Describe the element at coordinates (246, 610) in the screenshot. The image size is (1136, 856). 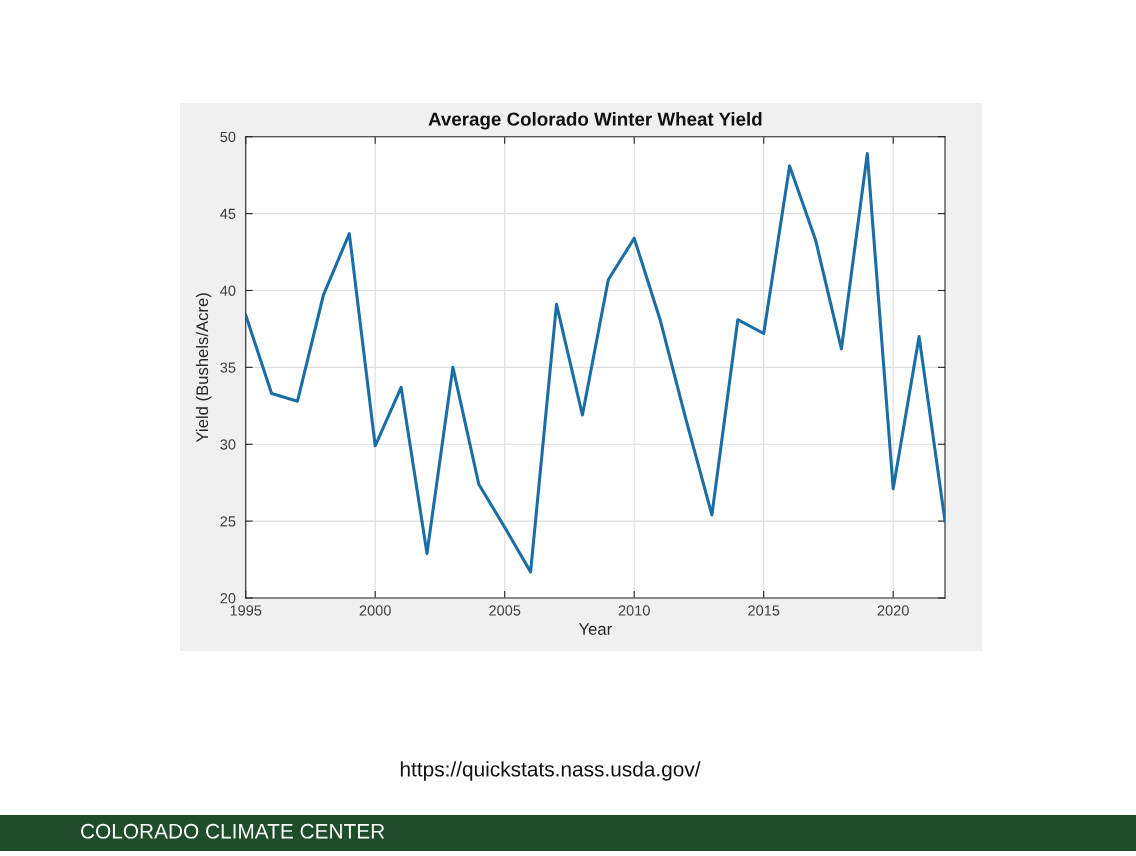
I see `x-tick-label: 1995` at that location.